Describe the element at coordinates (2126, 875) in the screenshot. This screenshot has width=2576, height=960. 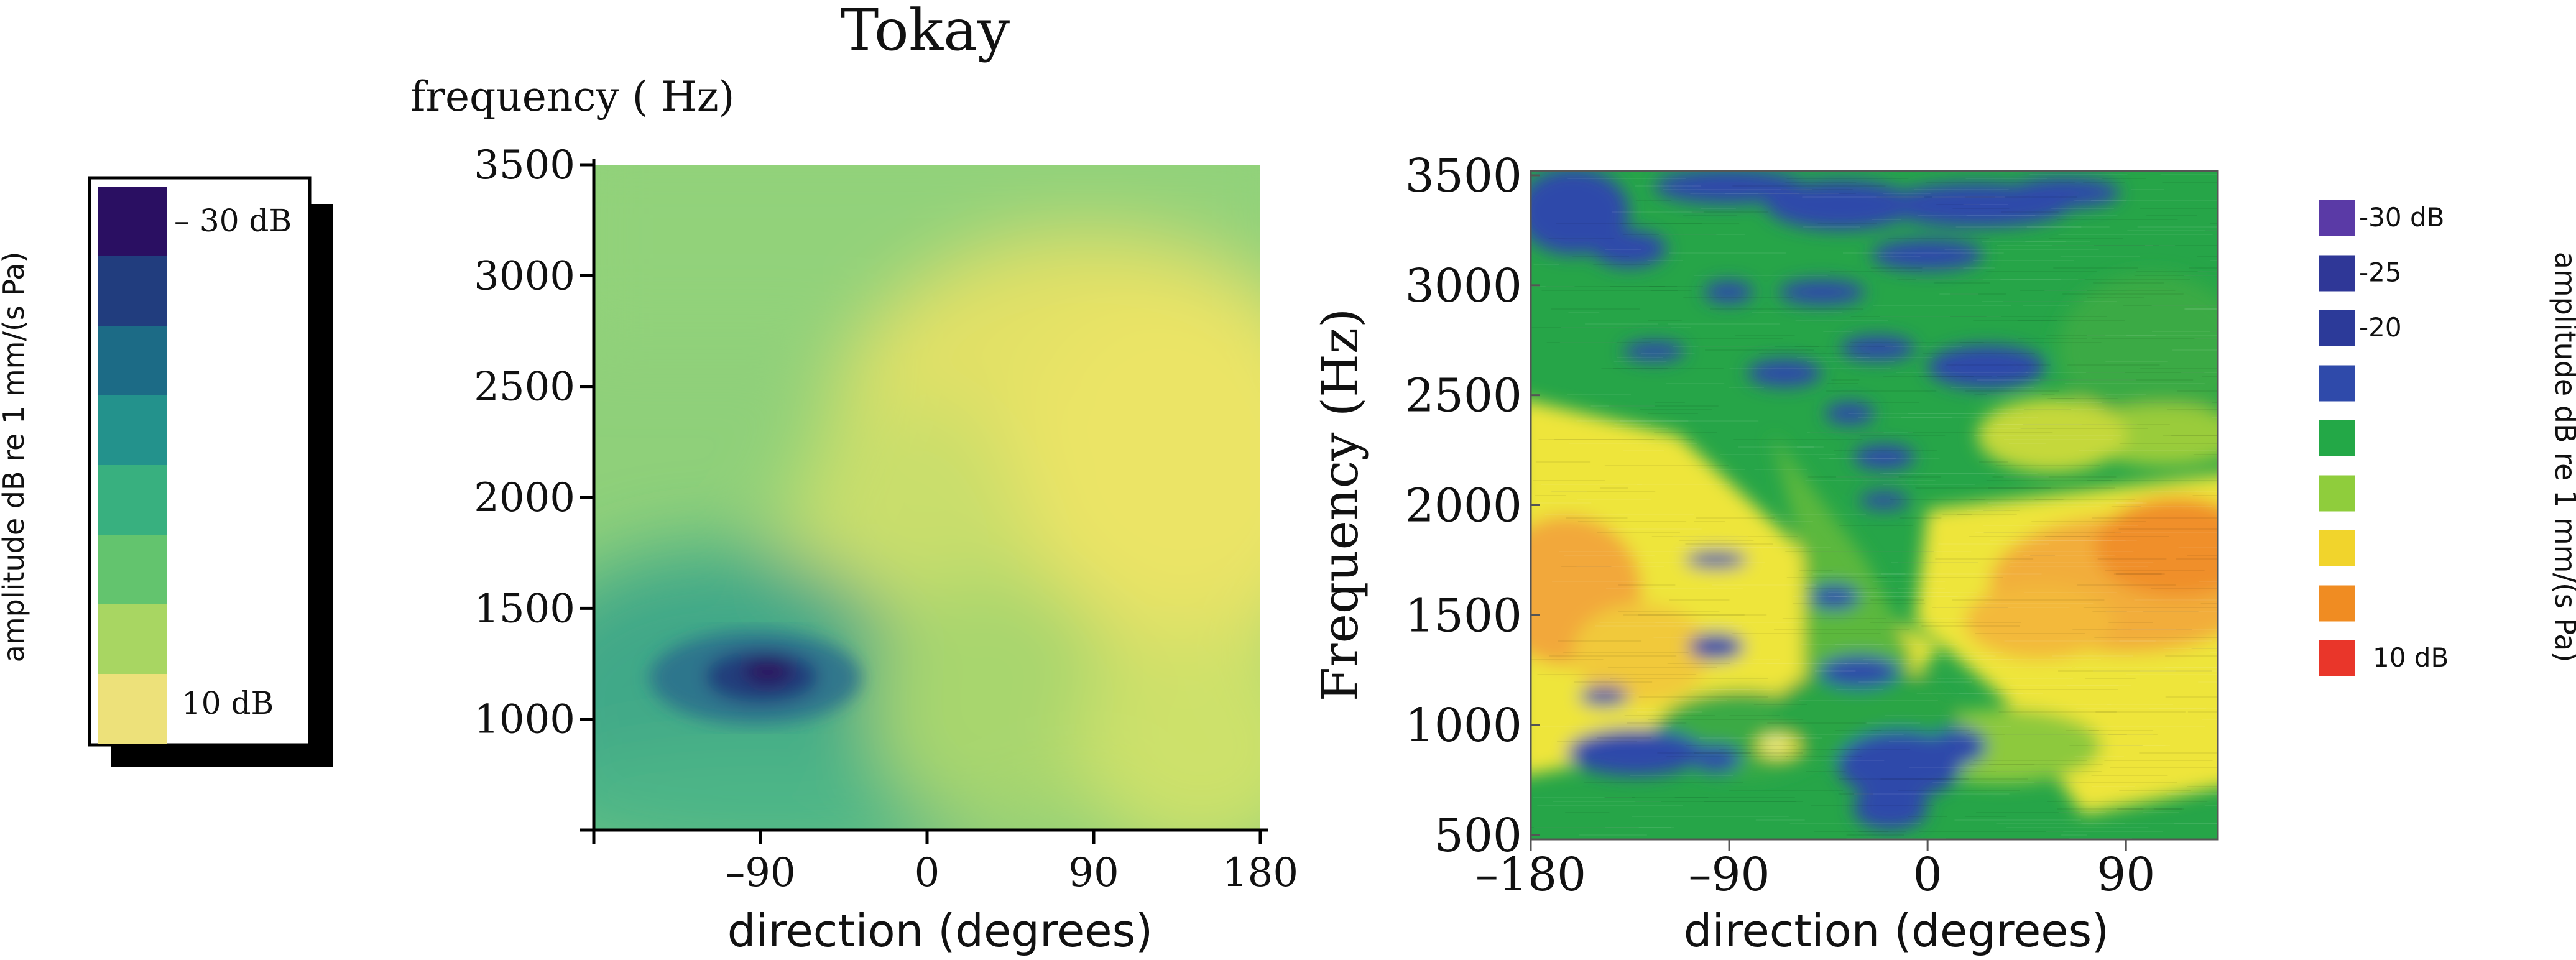
I see `right-x-tick-label: 90` at that location.